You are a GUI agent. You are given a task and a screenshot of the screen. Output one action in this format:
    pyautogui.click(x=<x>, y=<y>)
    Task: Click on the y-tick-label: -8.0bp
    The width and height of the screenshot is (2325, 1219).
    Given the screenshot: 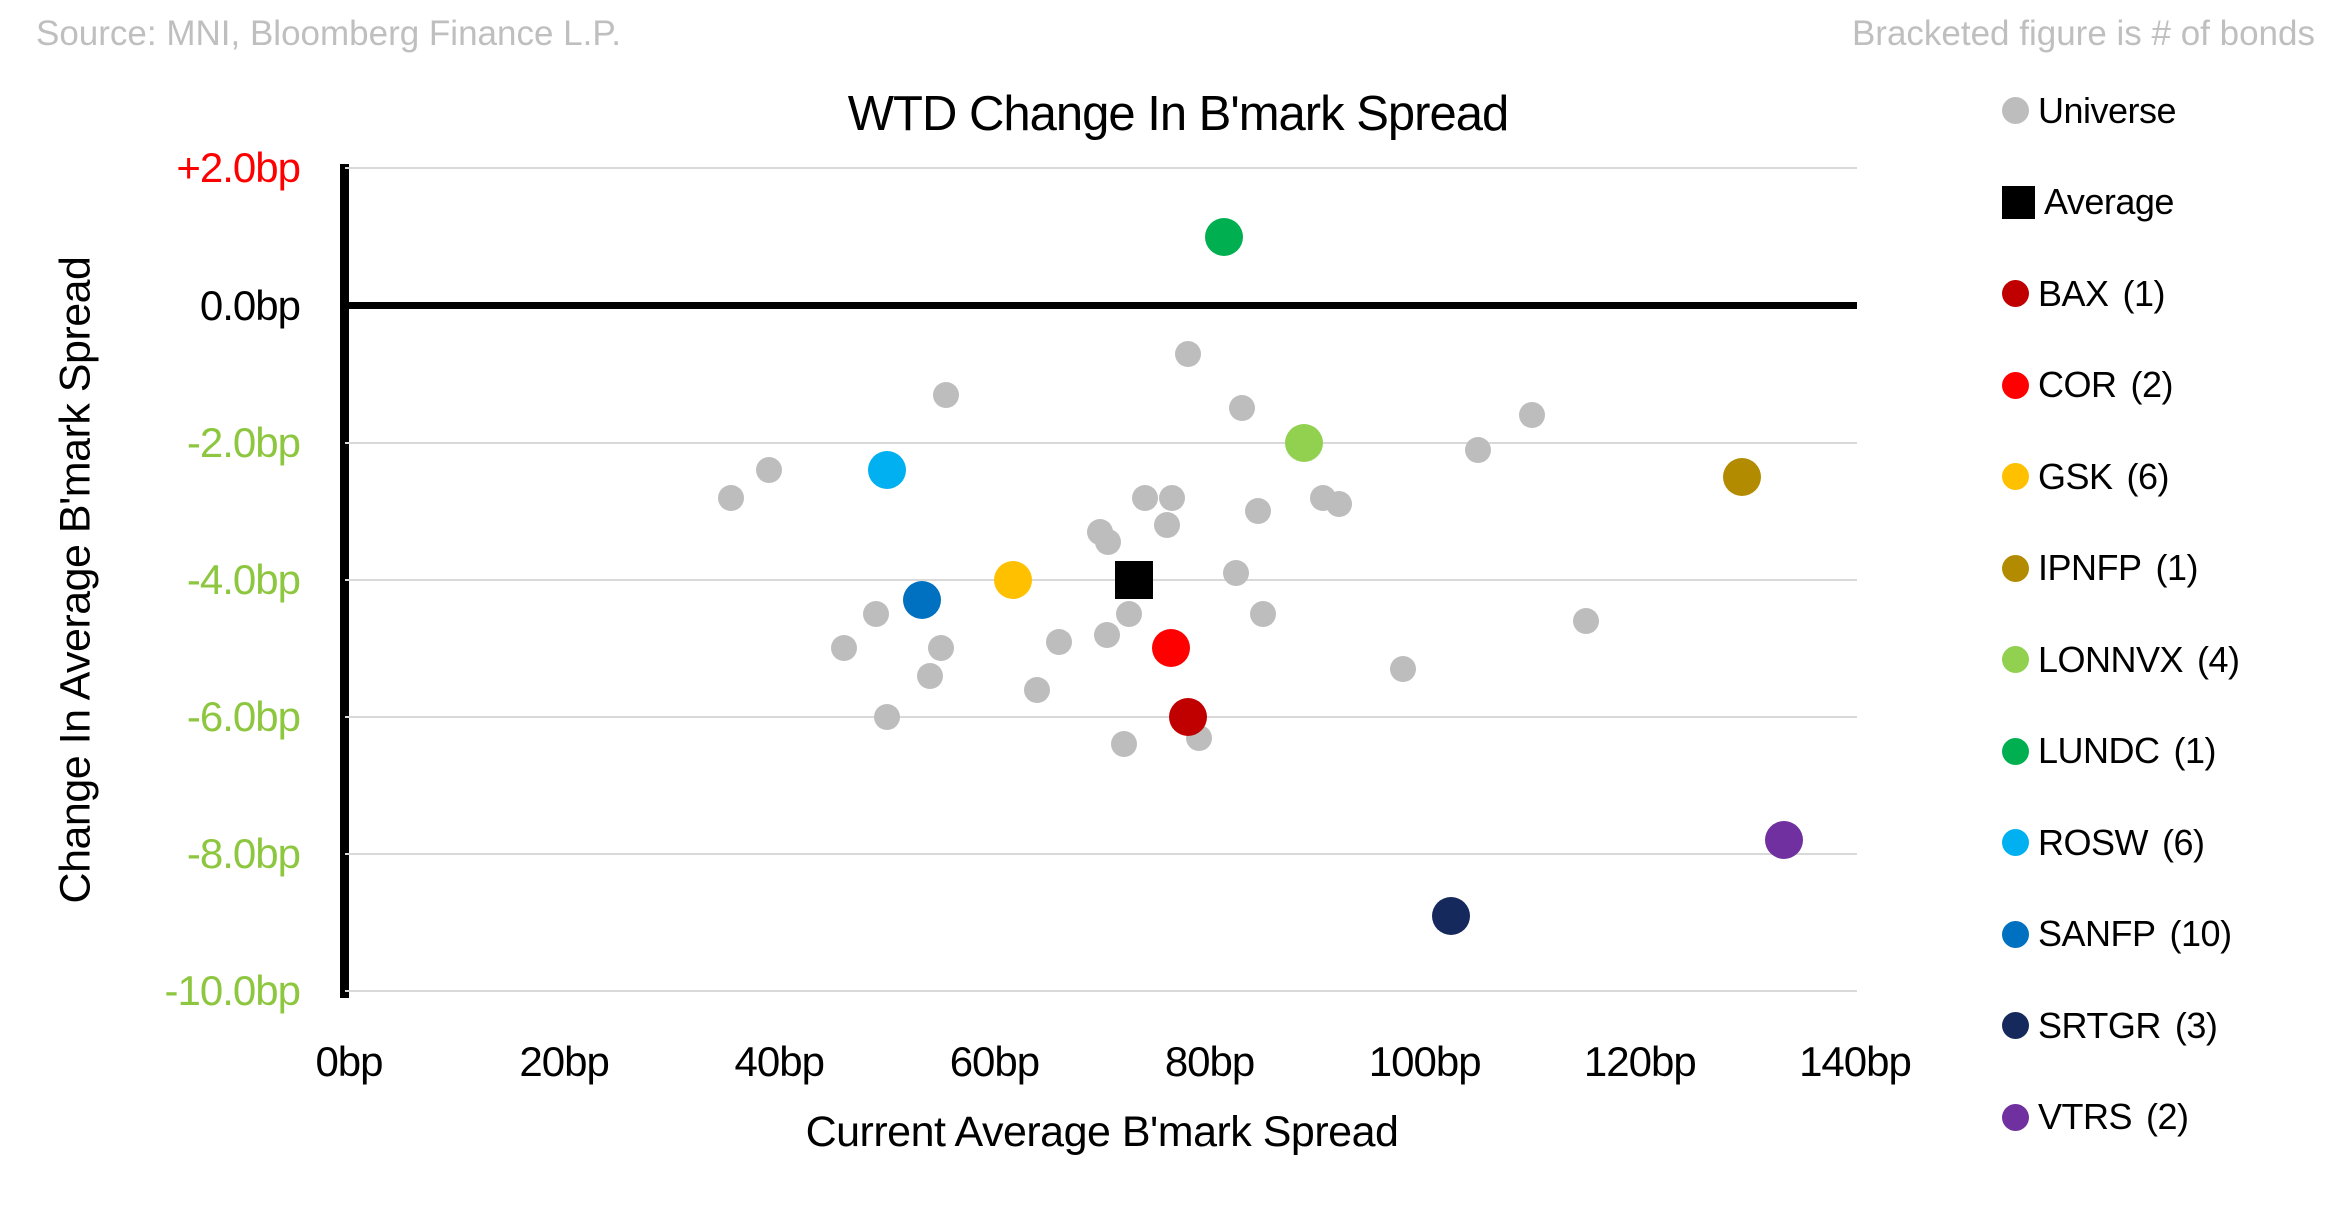 What is the action you would take?
    pyautogui.click(x=243, y=854)
    